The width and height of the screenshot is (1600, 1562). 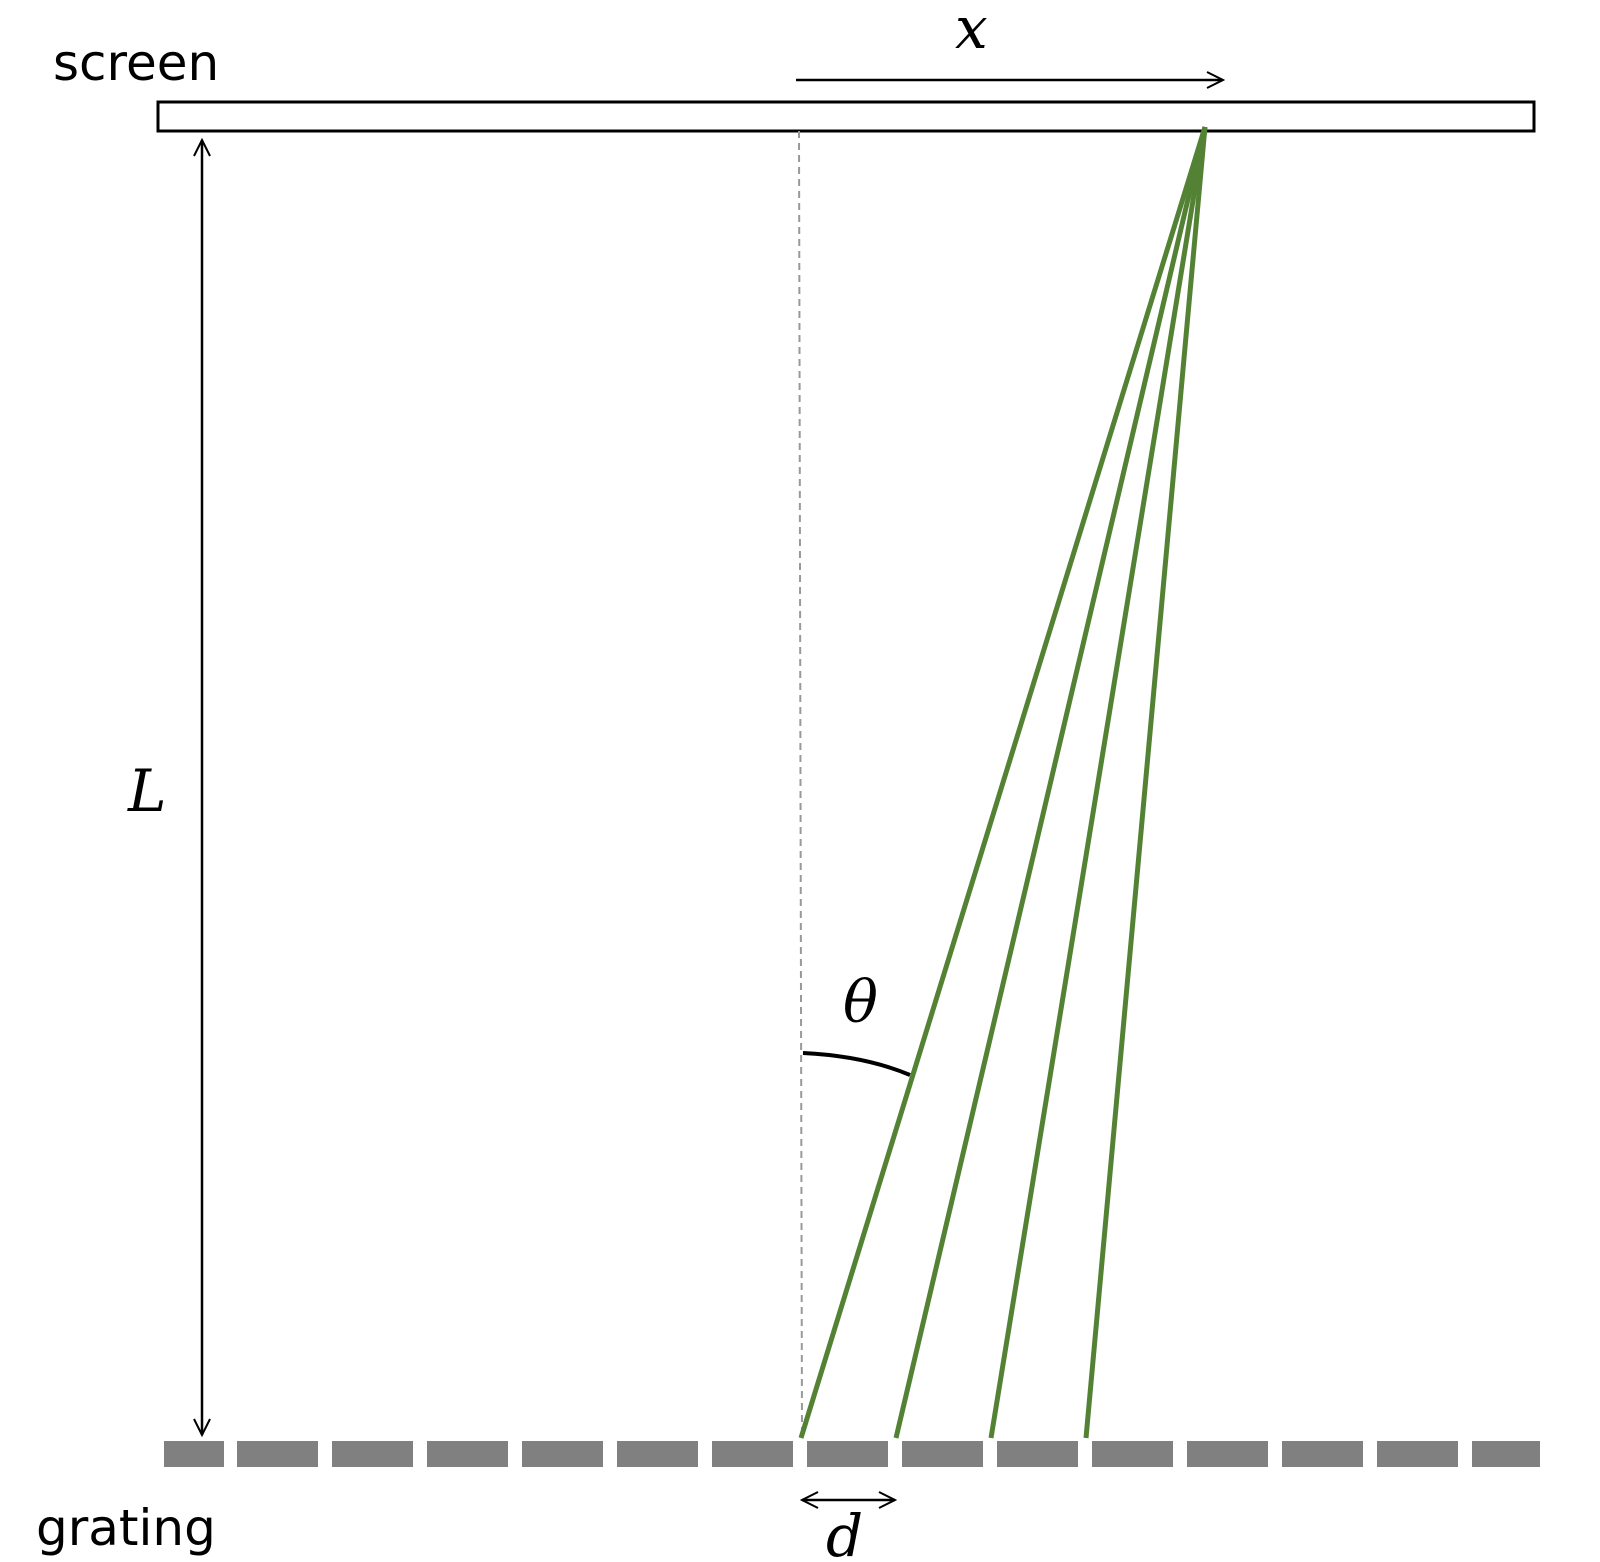 I want to click on theta-label: θ, so click(x=860, y=1002).